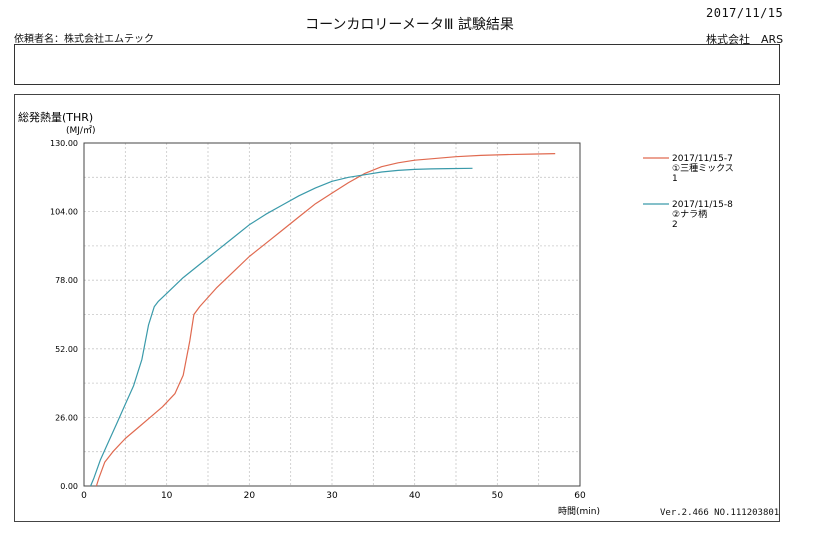 Image resolution: width=819 pixels, height=536 pixels. What do you see at coordinates (409, 25) in the screenshot?
I see `report-title: コーンカロリーメータⅢ 試験結果` at bounding box center [409, 25].